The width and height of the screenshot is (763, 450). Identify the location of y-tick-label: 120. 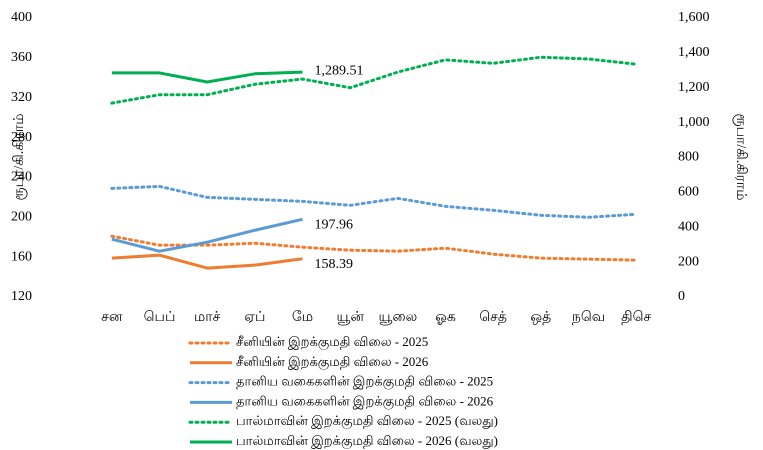
(21, 296).